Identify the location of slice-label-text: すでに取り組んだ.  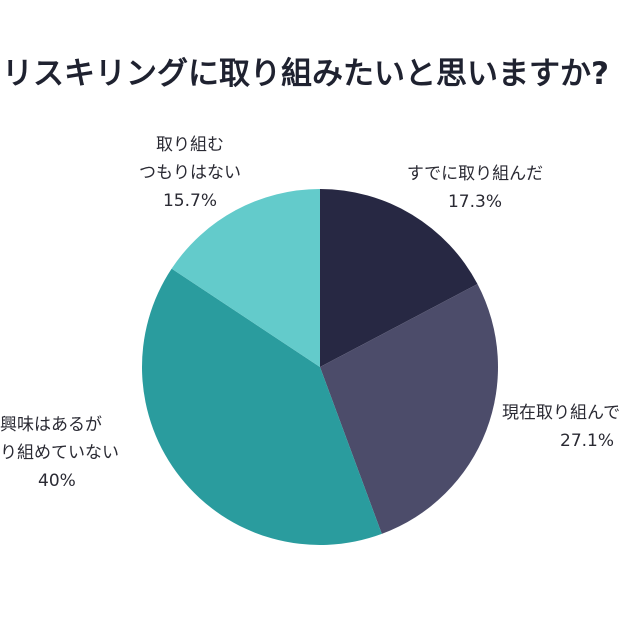
(475, 174).